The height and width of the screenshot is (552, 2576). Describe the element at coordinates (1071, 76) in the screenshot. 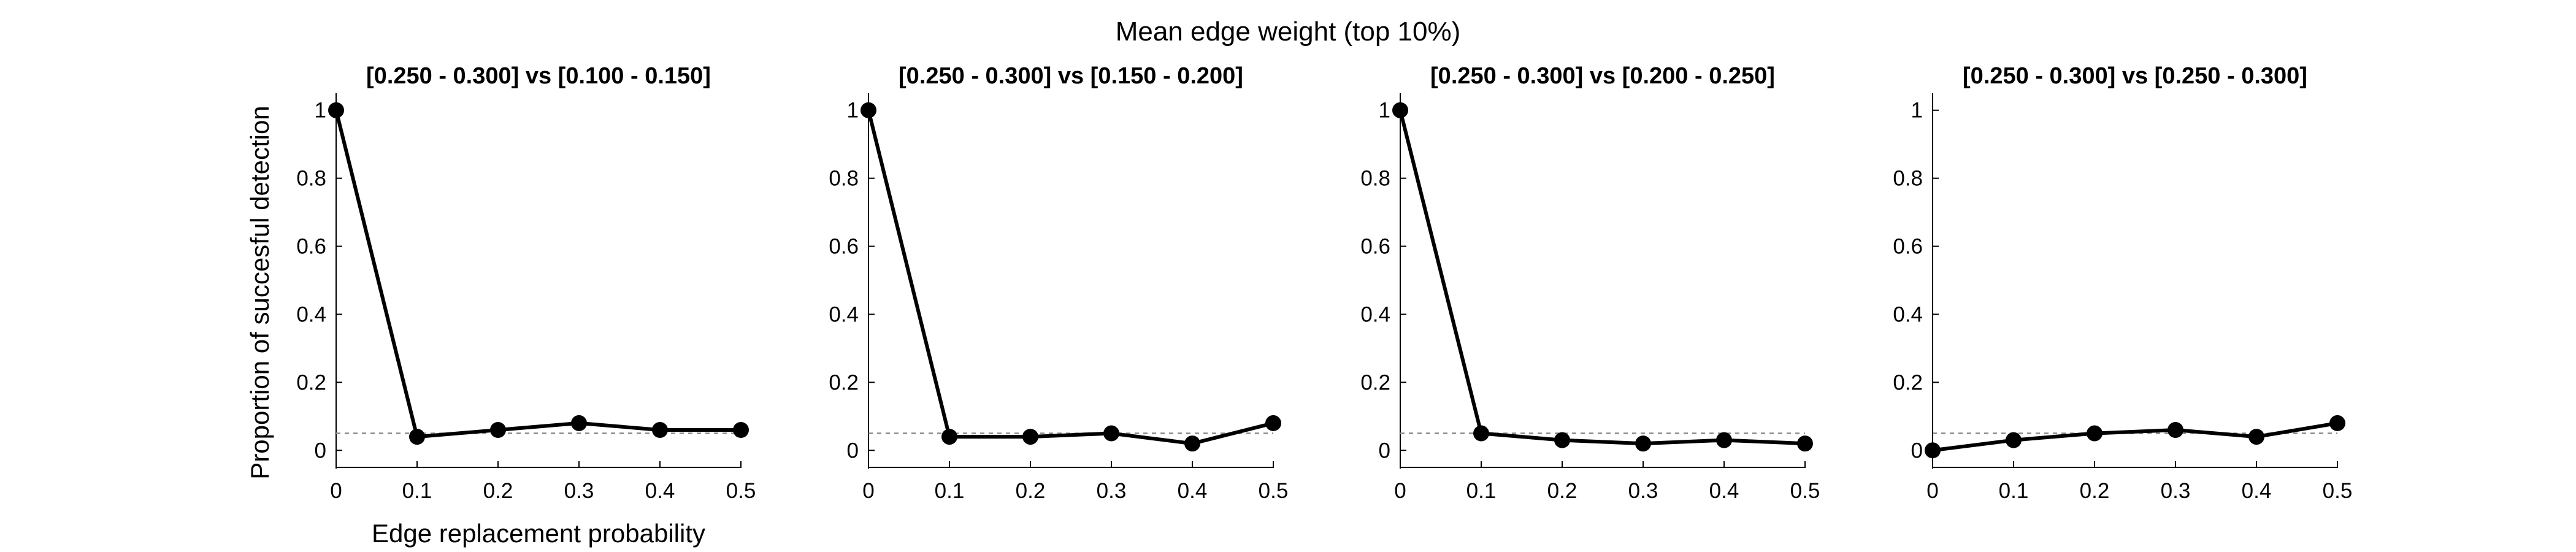

I see `panel-title: [0.250 - 0.300] vs [0.150 - 0.200]` at that location.